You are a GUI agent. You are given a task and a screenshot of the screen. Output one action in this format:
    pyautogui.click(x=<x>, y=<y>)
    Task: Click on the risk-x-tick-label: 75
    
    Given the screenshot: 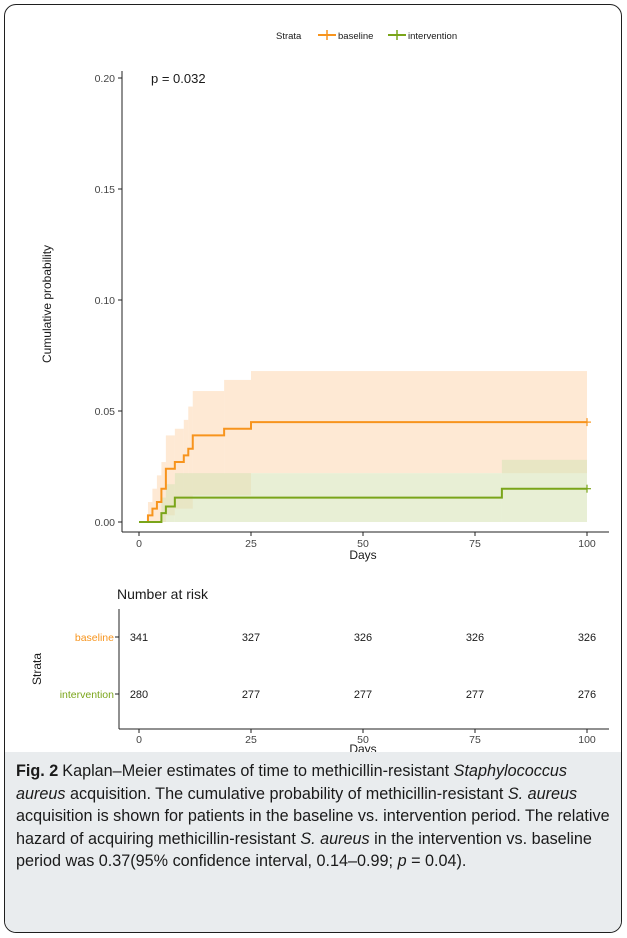 What is the action you would take?
    pyautogui.click(x=475, y=740)
    